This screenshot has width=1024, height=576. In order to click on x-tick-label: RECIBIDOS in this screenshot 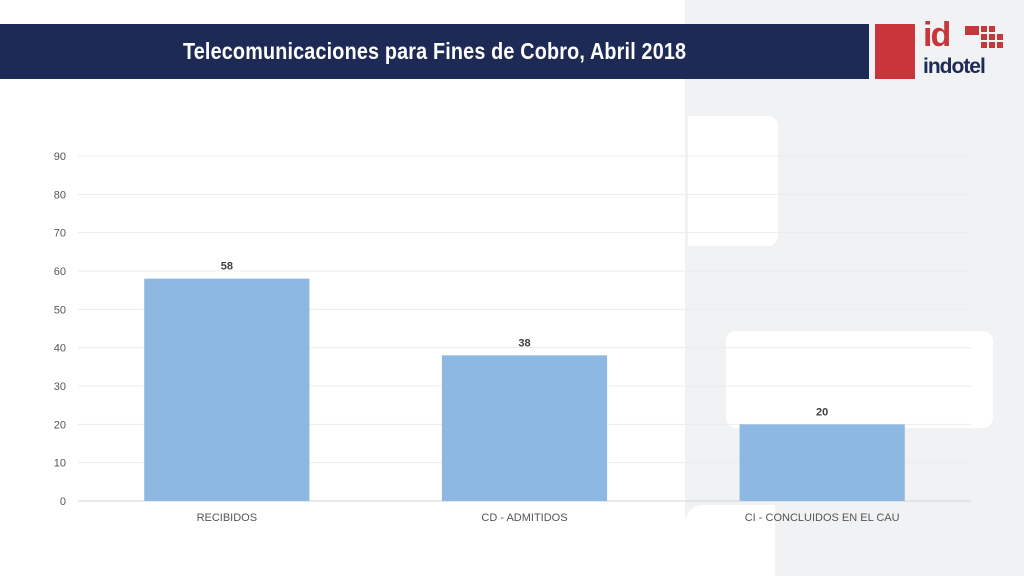, I will do `click(227, 518)`.